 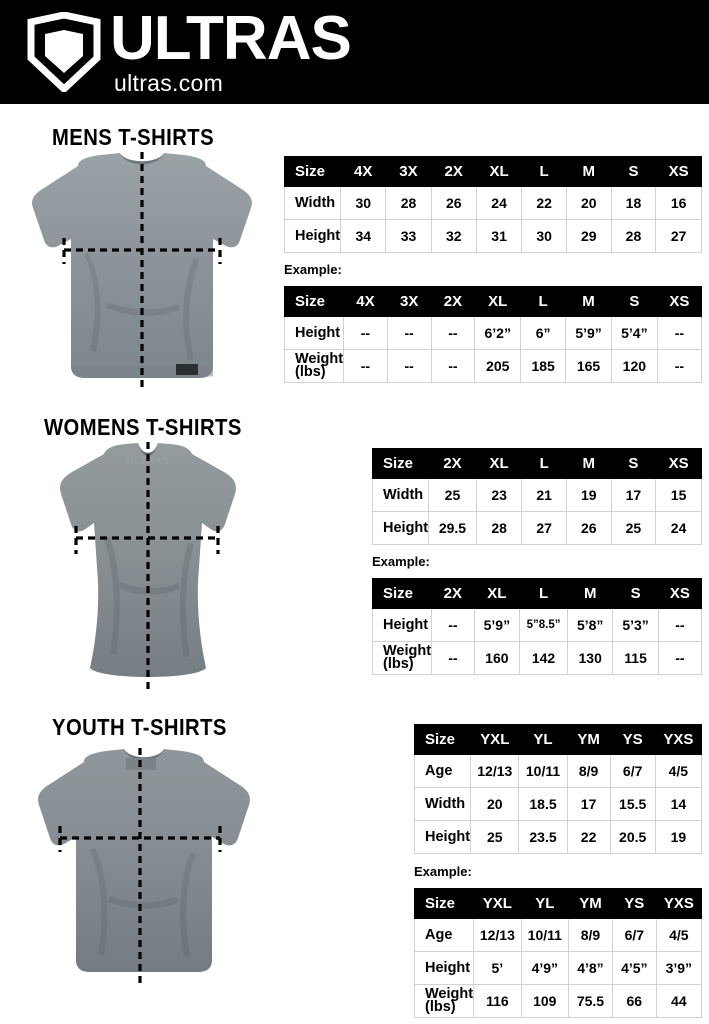 What do you see at coordinates (537, 658) in the screenshot?
I see `table-row: Weight (lbs) -- 160 142 130 115 --` at bounding box center [537, 658].